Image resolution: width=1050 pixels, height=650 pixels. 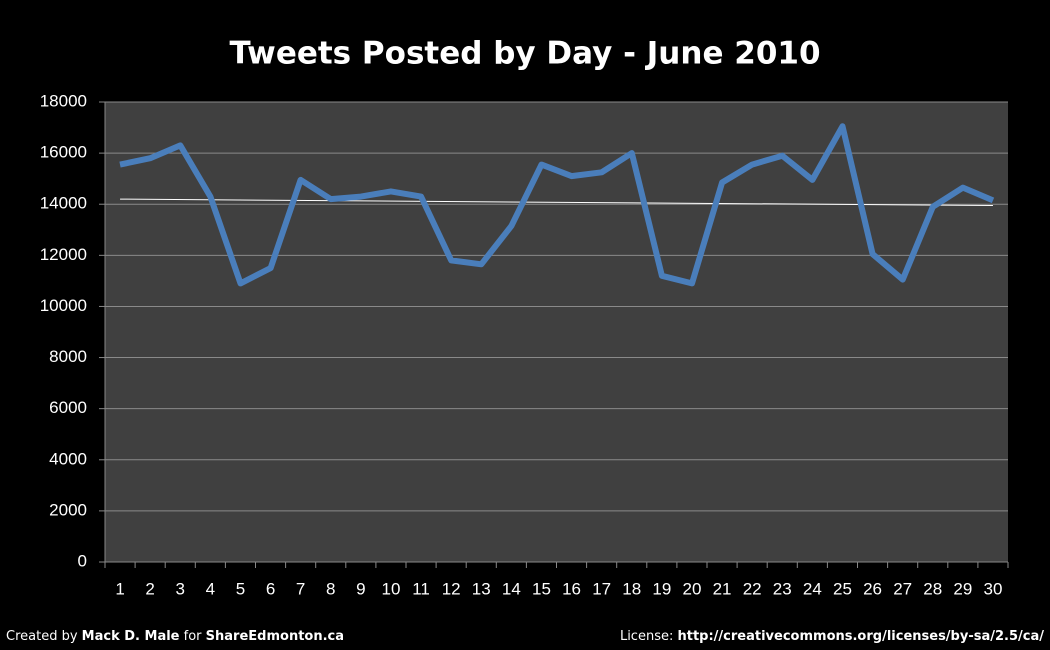 I want to click on license-label: License:, so click(x=646, y=636).